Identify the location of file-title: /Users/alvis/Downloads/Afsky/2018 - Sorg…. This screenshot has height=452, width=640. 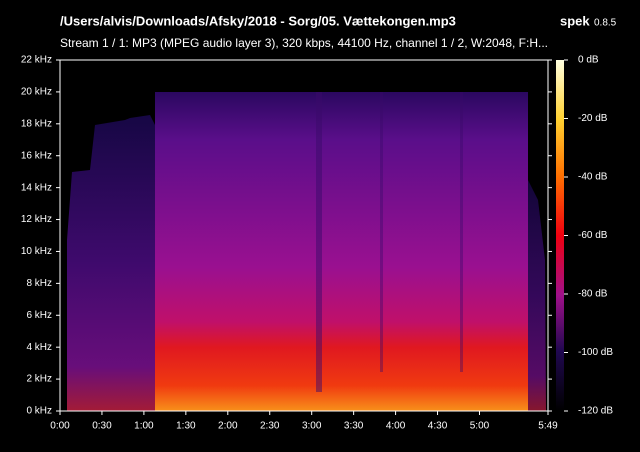
(258, 20).